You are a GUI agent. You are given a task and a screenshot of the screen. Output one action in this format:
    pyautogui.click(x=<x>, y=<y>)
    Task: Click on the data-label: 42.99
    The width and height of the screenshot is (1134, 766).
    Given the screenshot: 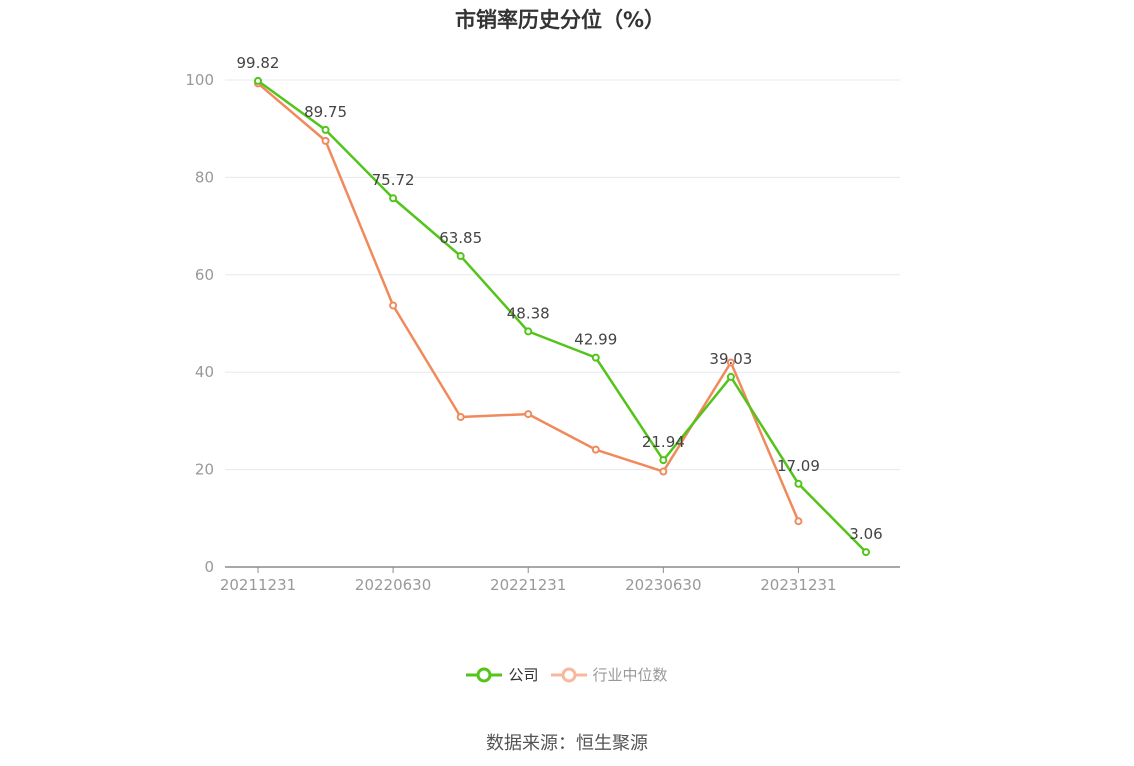 What is the action you would take?
    pyautogui.click(x=595, y=340)
    